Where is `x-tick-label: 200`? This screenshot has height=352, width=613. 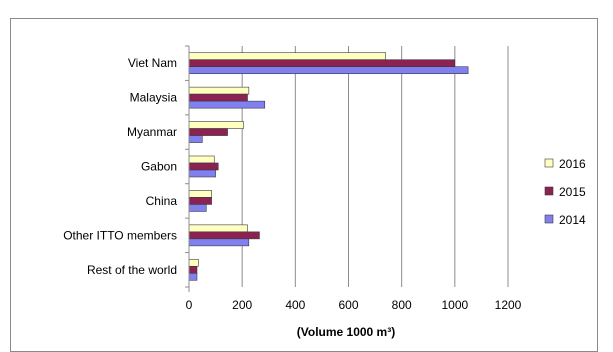
x-tick-label: 200 is located at coordinates (242, 305).